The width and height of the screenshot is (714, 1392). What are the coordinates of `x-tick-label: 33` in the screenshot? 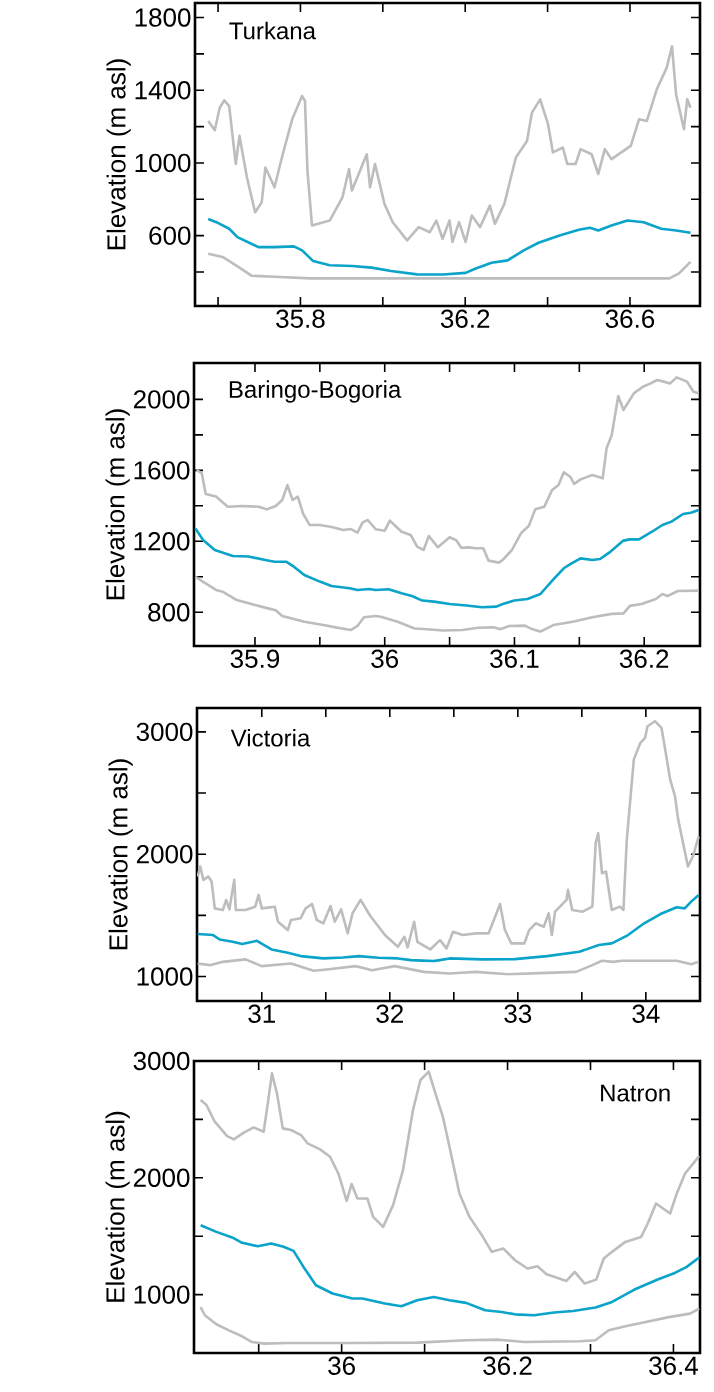 It's located at (518, 1013).